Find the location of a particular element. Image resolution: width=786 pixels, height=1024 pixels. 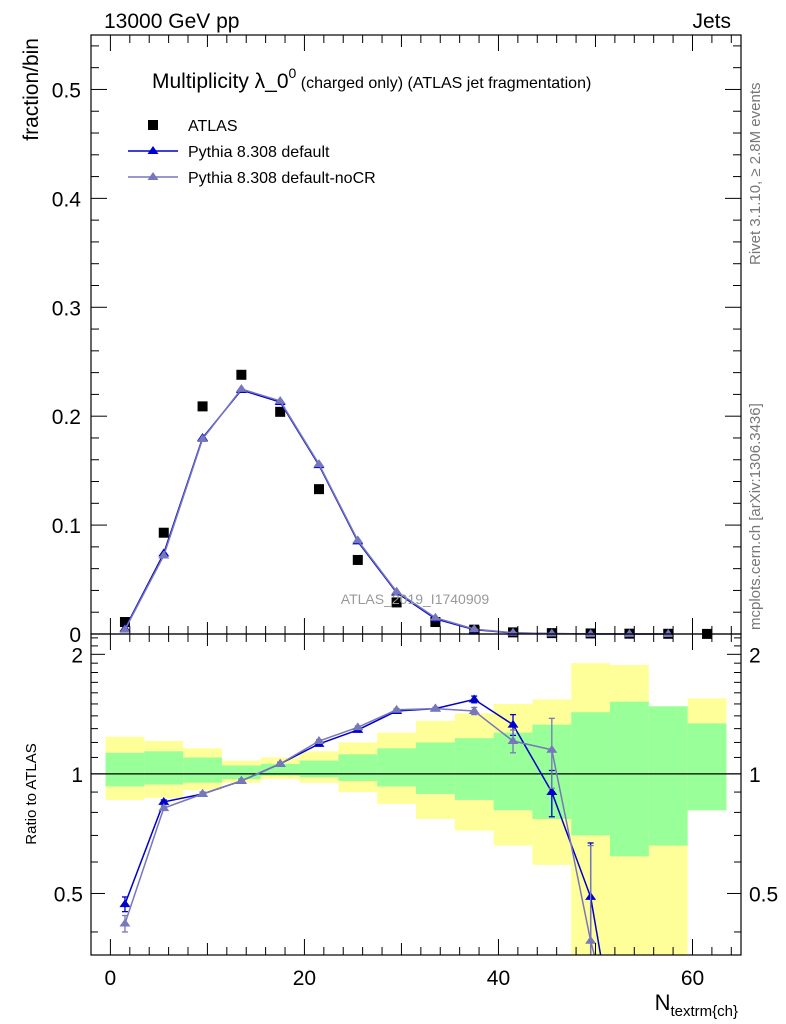

header-left: 13000 GeV pp is located at coordinates (171, 21).